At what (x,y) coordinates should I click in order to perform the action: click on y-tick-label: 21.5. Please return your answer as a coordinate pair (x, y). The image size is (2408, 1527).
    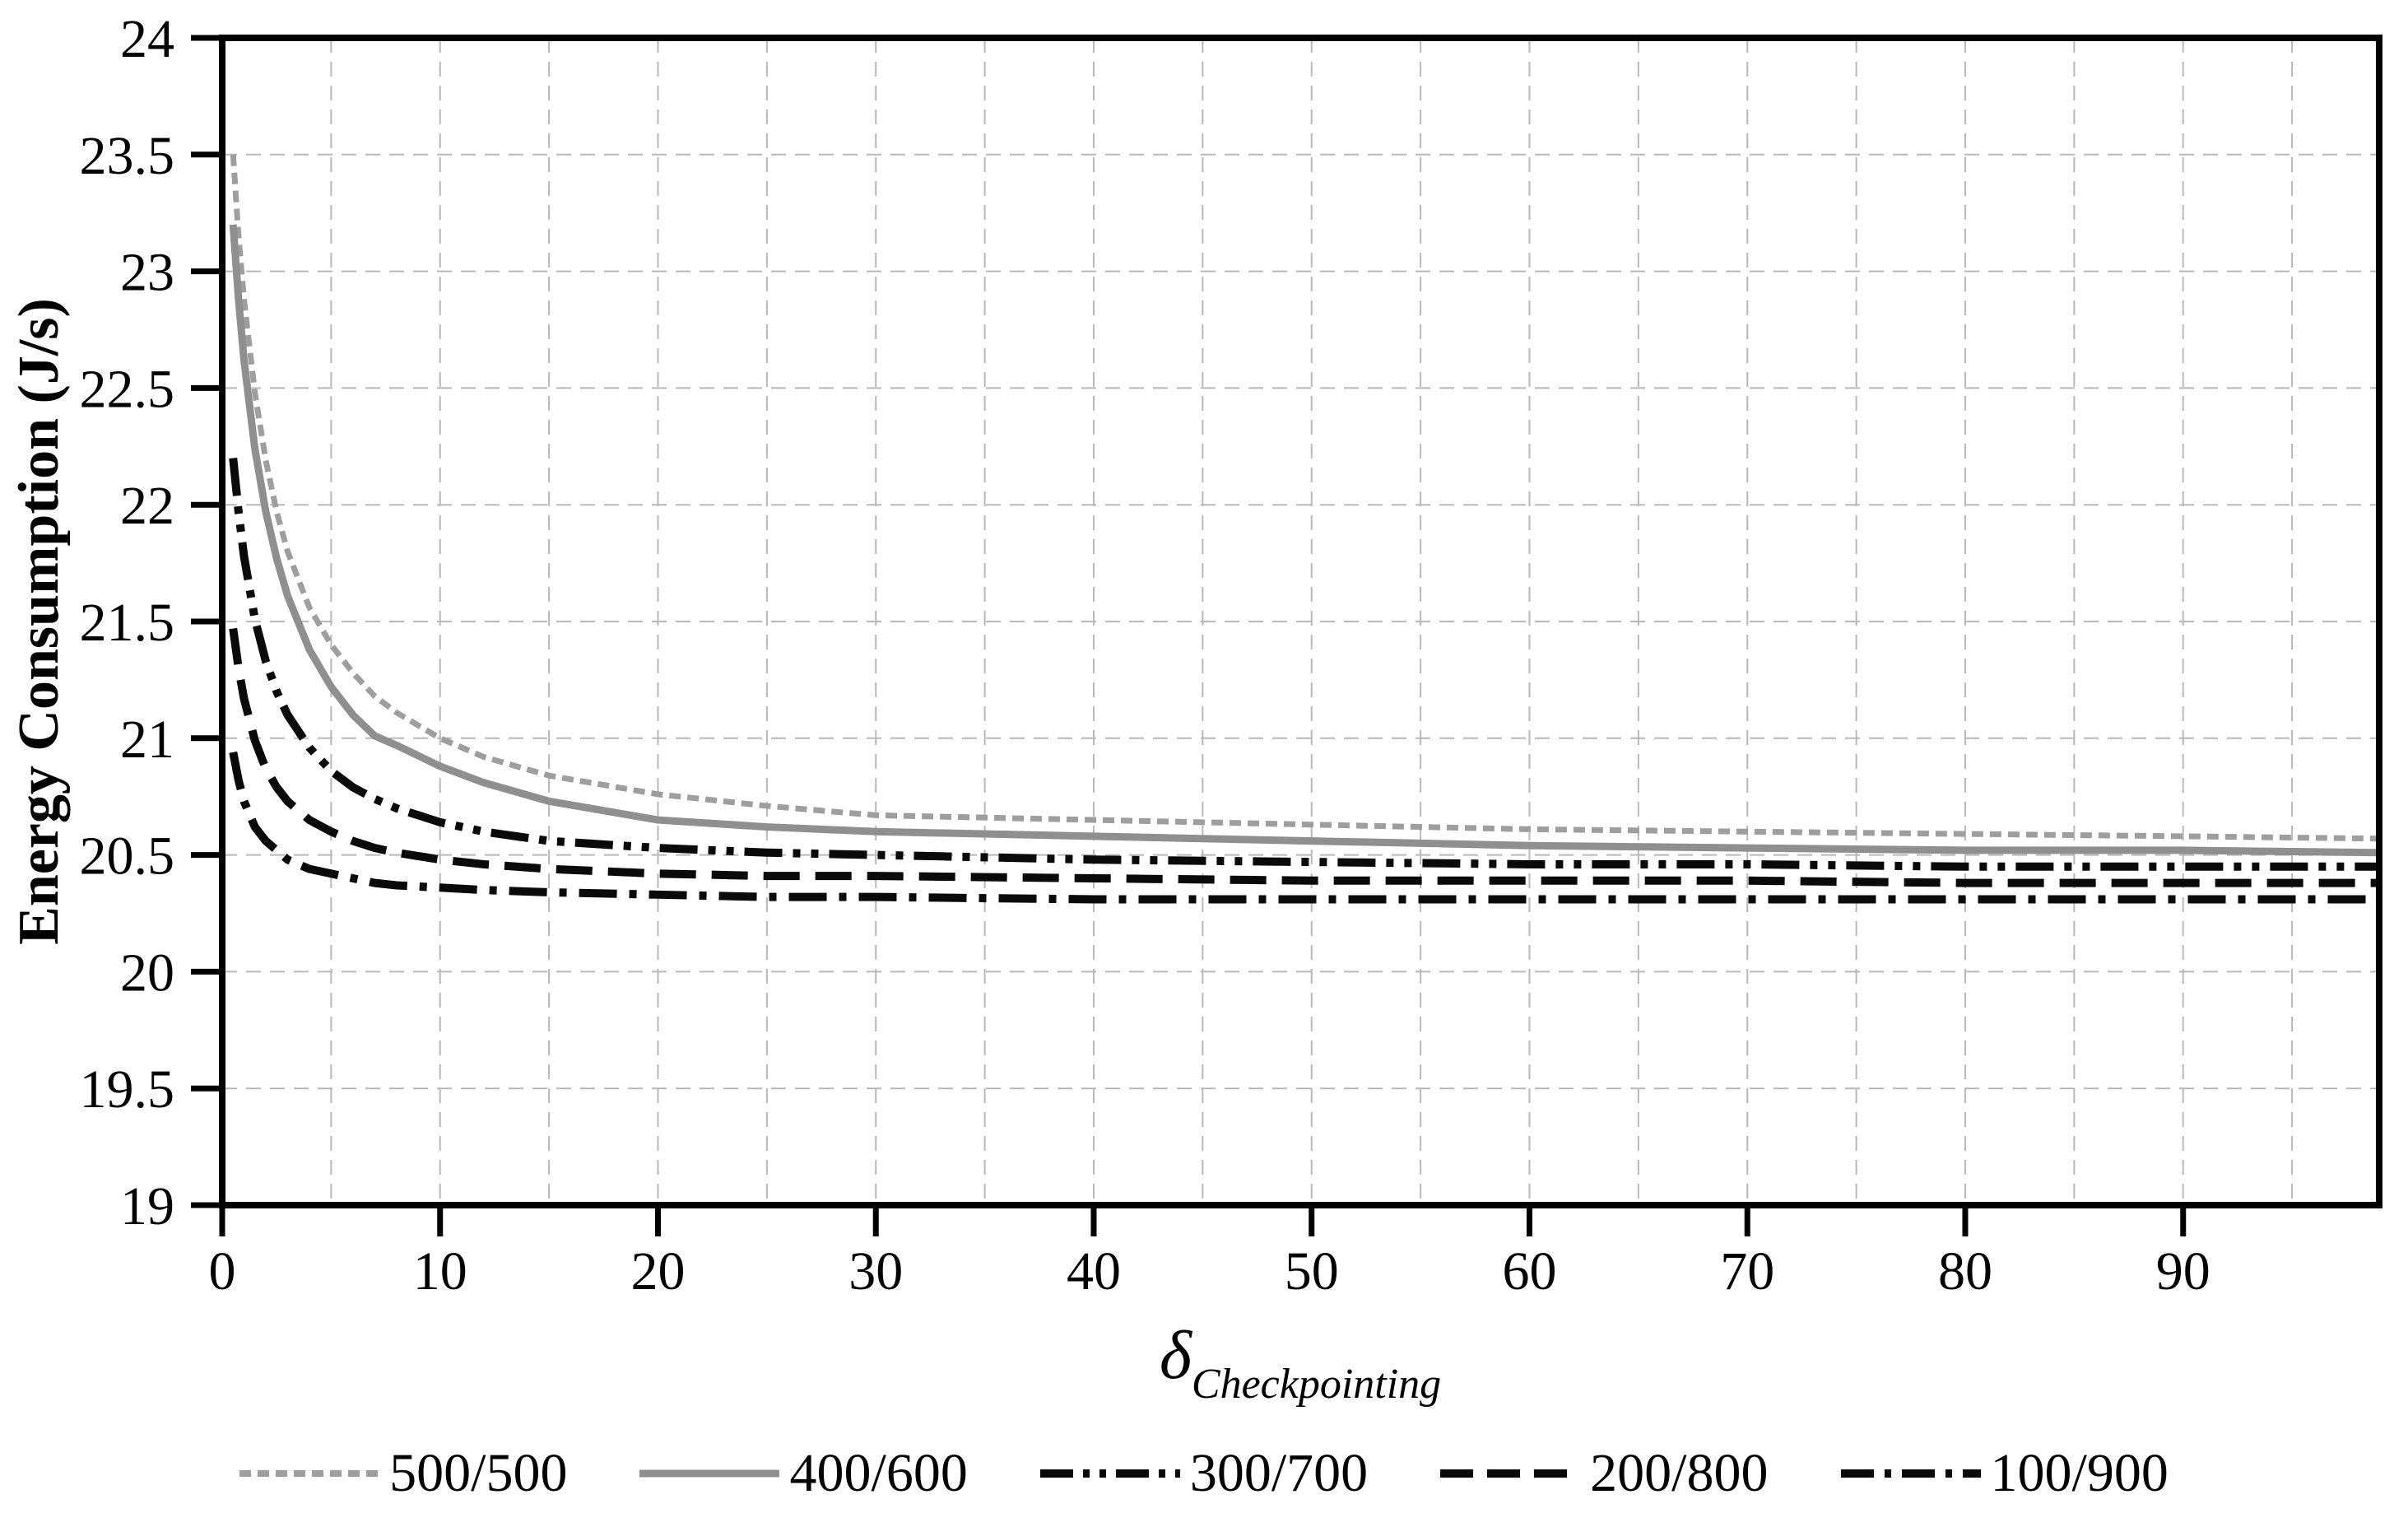
    Looking at the image, I should click on (127, 623).